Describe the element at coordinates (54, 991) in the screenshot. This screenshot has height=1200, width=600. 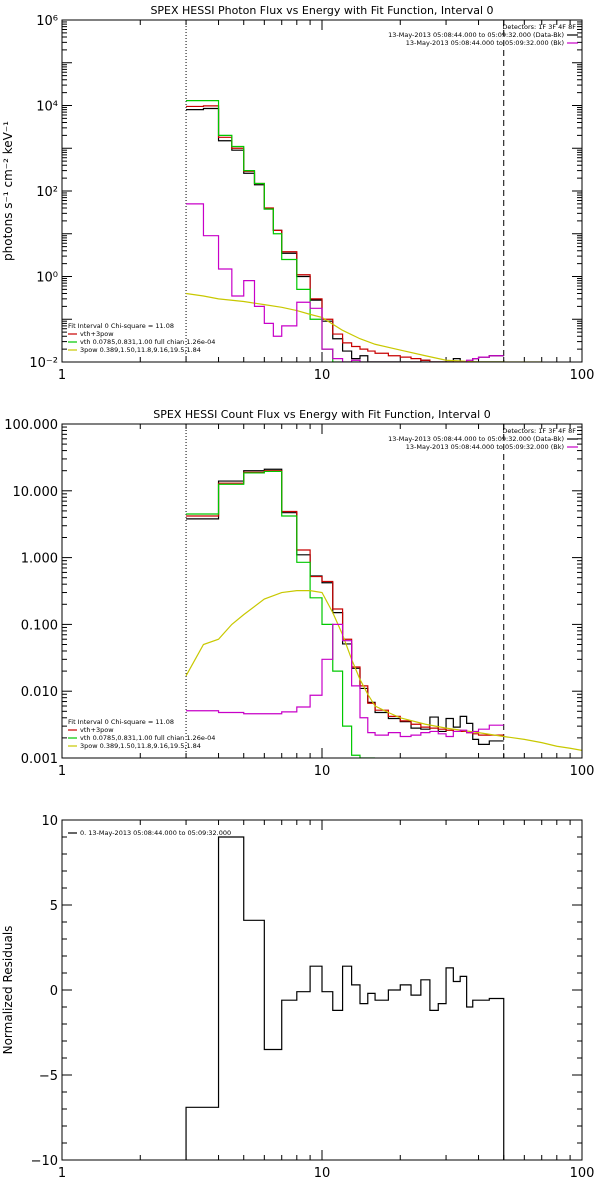
I see `y-tick-label: 0` at that location.